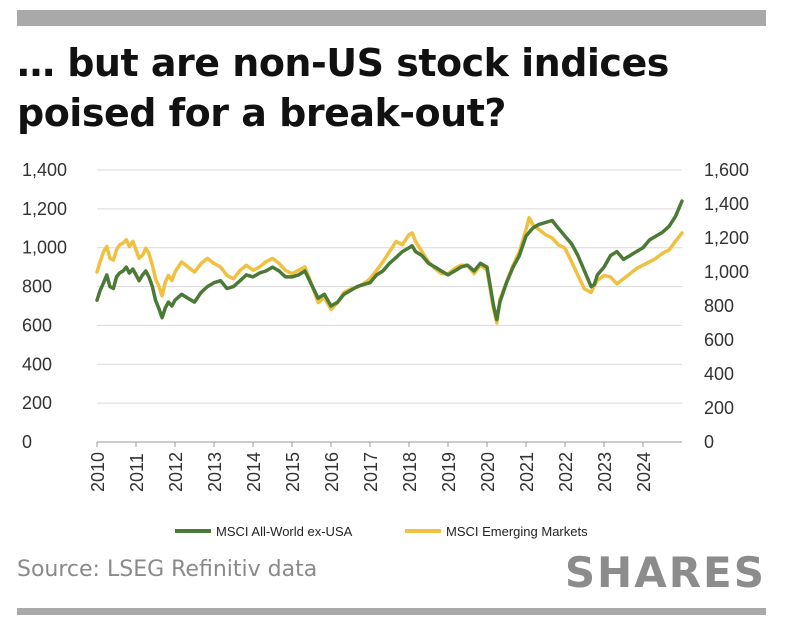  Describe the element at coordinates (391, 18) in the screenshot. I see `top-rule` at that location.